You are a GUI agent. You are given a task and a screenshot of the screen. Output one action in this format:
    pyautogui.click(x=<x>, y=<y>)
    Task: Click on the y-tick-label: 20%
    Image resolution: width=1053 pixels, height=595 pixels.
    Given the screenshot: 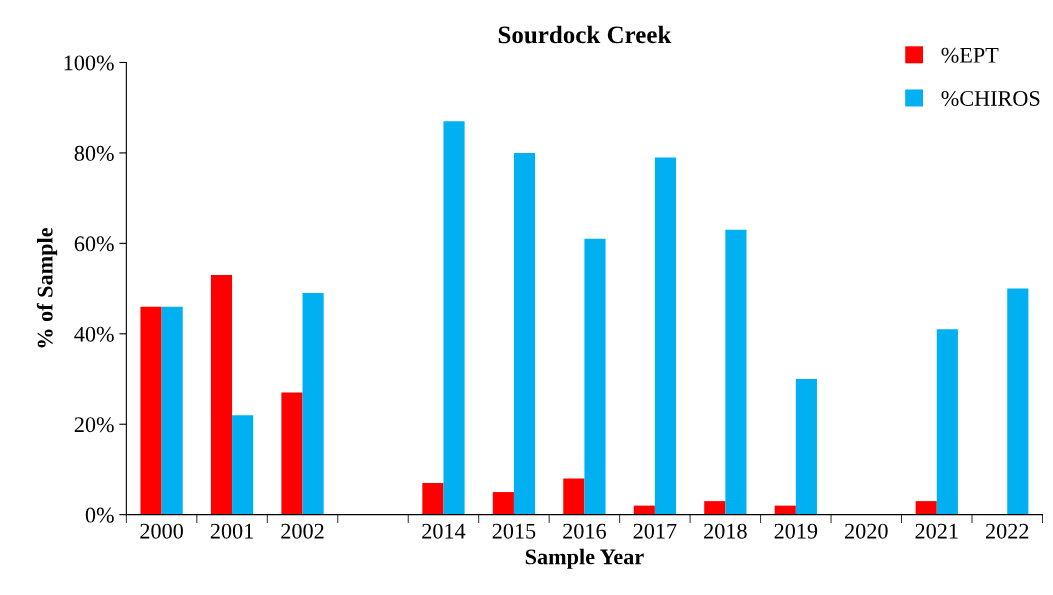 What is the action you would take?
    pyautogui.click(x=94, y=425)
    